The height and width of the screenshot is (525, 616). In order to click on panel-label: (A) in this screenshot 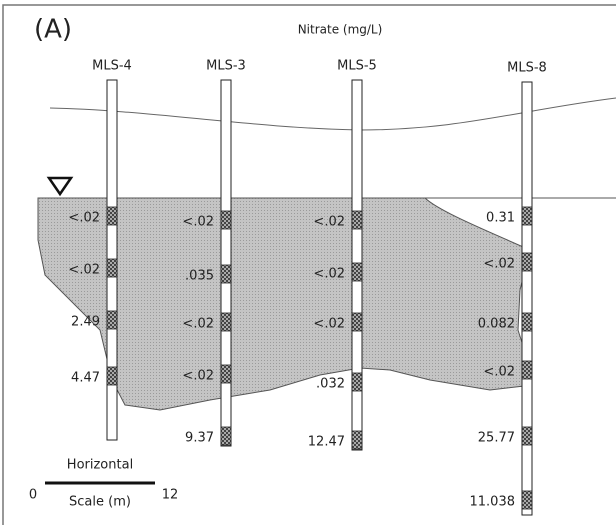, I will do `click(53, 30)`.